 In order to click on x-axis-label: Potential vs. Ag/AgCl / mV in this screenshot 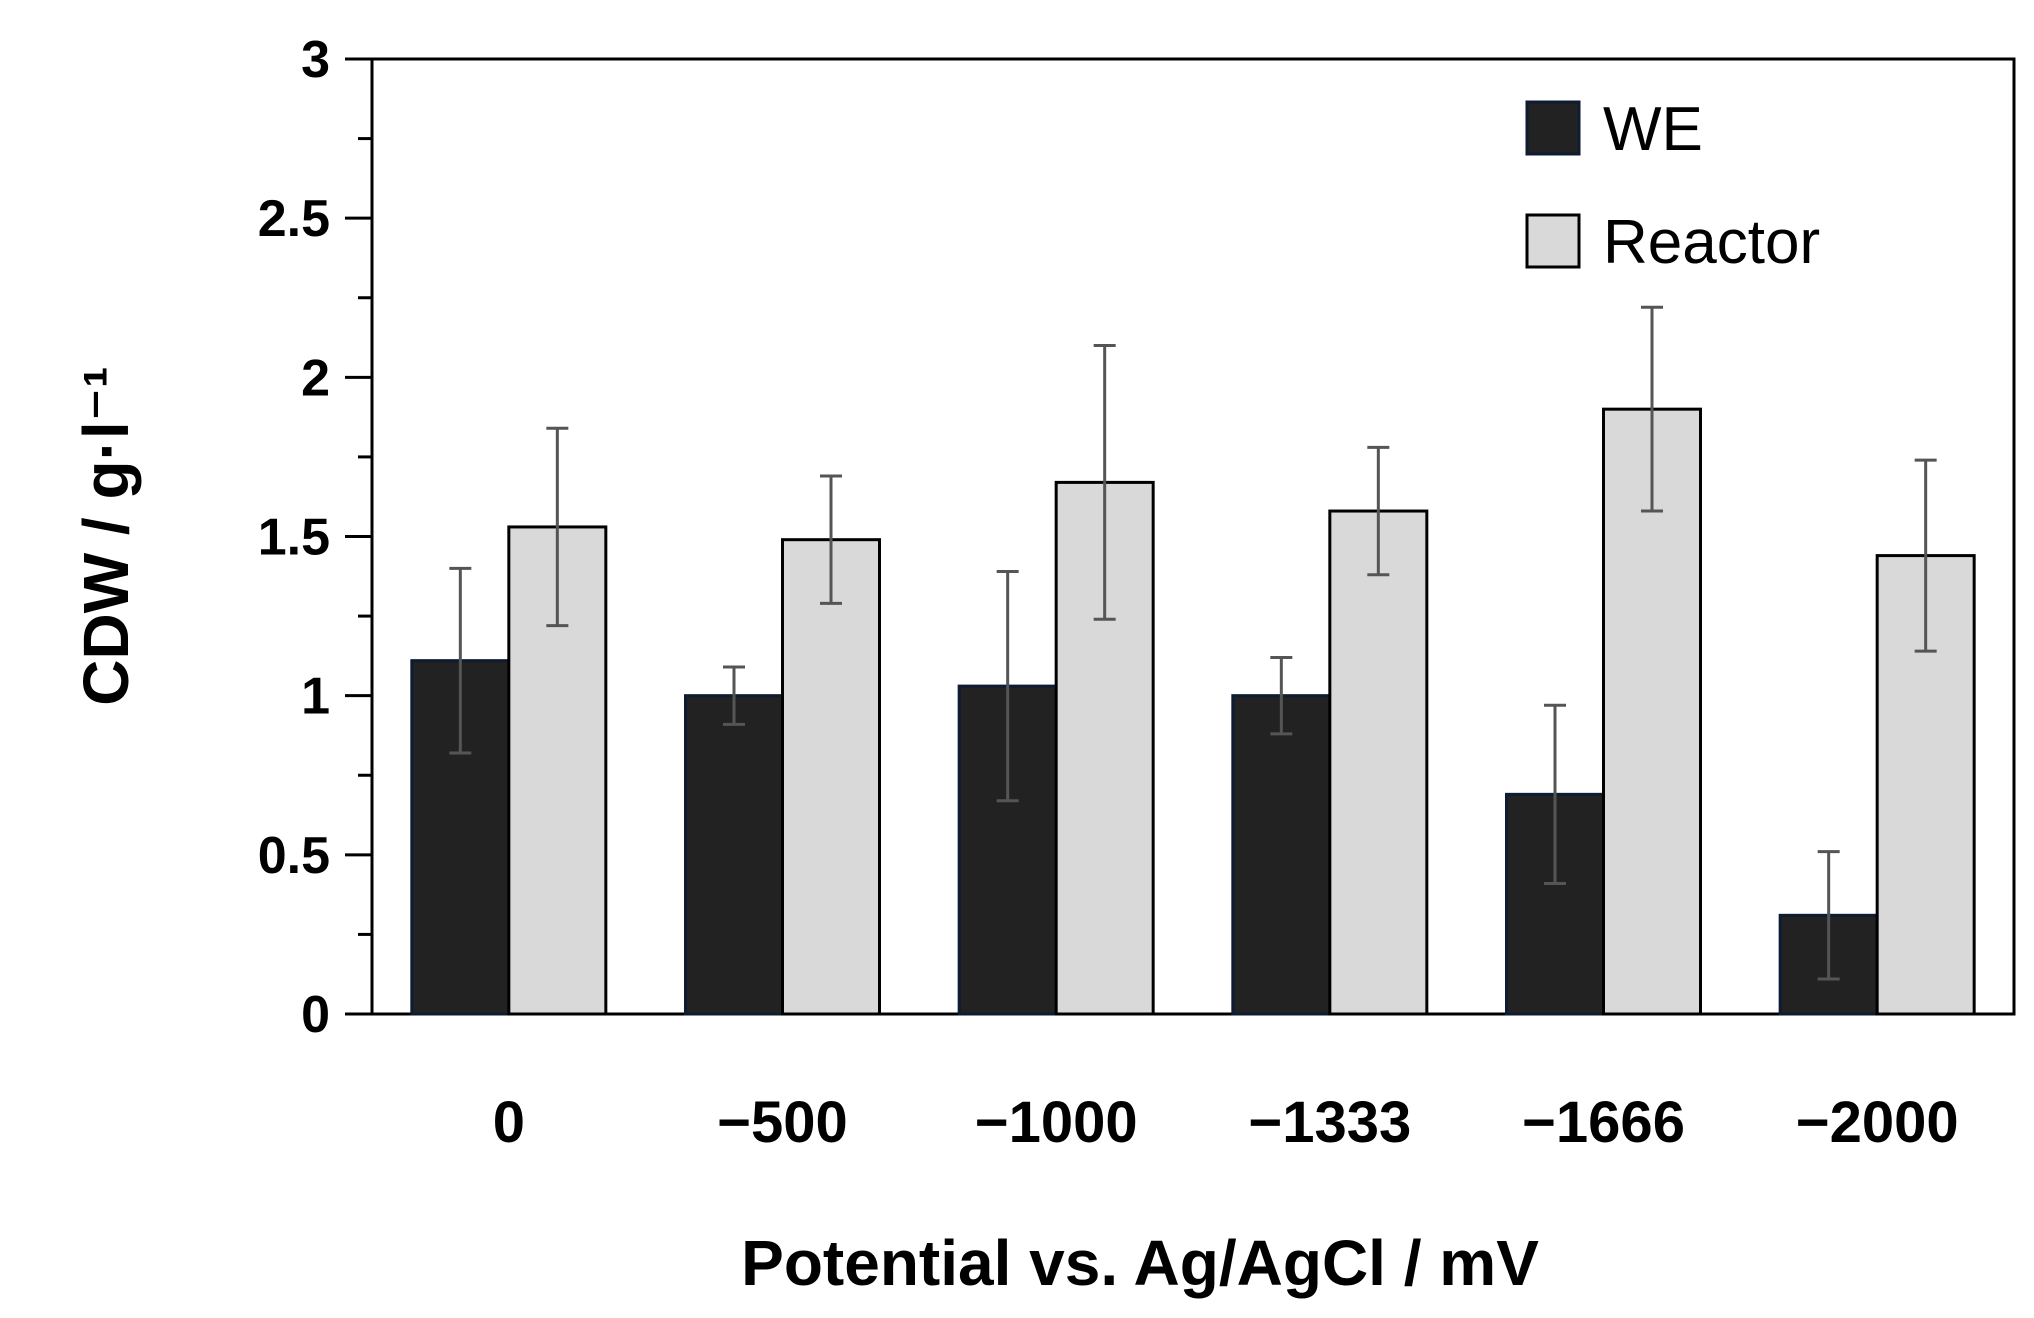, I will do `click(1140, 1263)`.